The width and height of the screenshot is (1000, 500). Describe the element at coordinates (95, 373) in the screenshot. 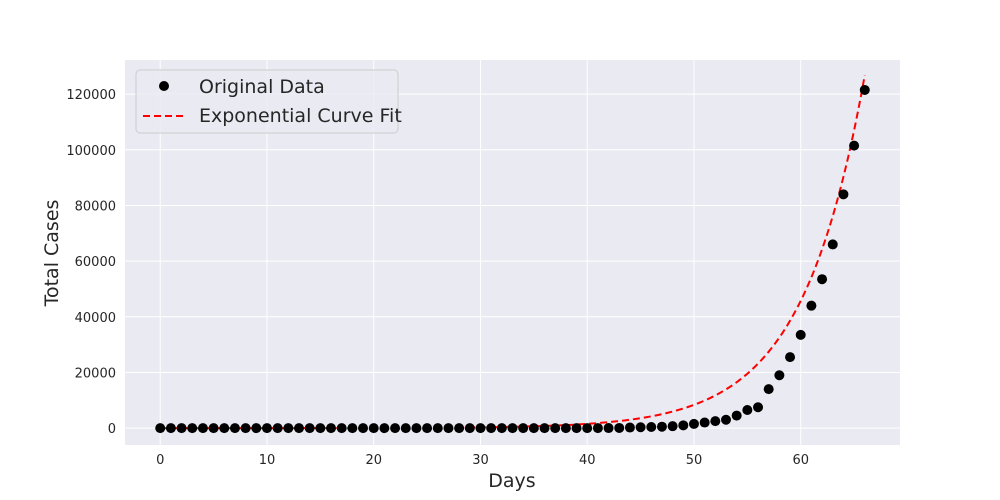

I see `y-tick-label: 20000` at that location.